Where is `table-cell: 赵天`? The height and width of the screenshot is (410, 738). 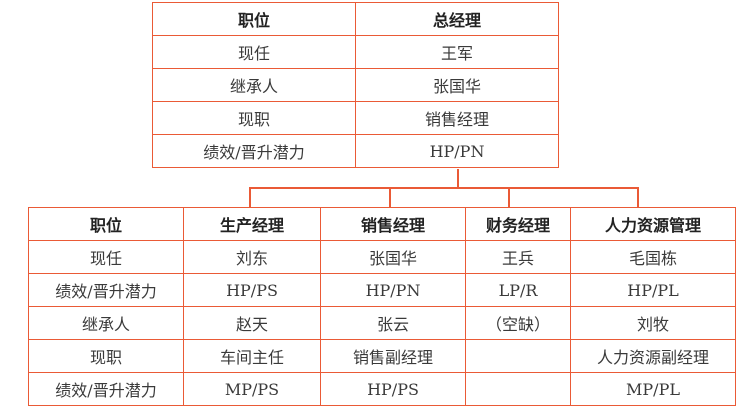 table-cell: 赵天 is located at coordinates (252, 323).